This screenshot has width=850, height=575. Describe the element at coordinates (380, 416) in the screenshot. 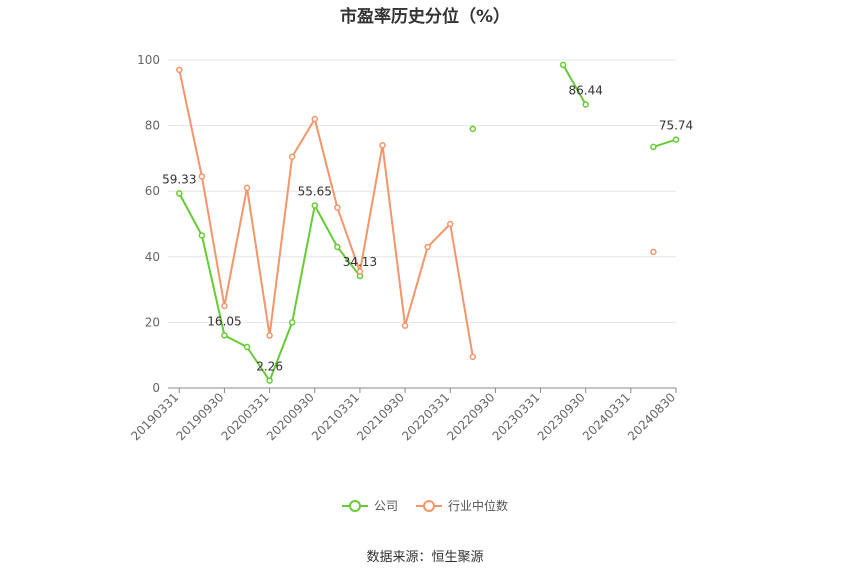

I see `x-tick-label: 20210930` at that location.